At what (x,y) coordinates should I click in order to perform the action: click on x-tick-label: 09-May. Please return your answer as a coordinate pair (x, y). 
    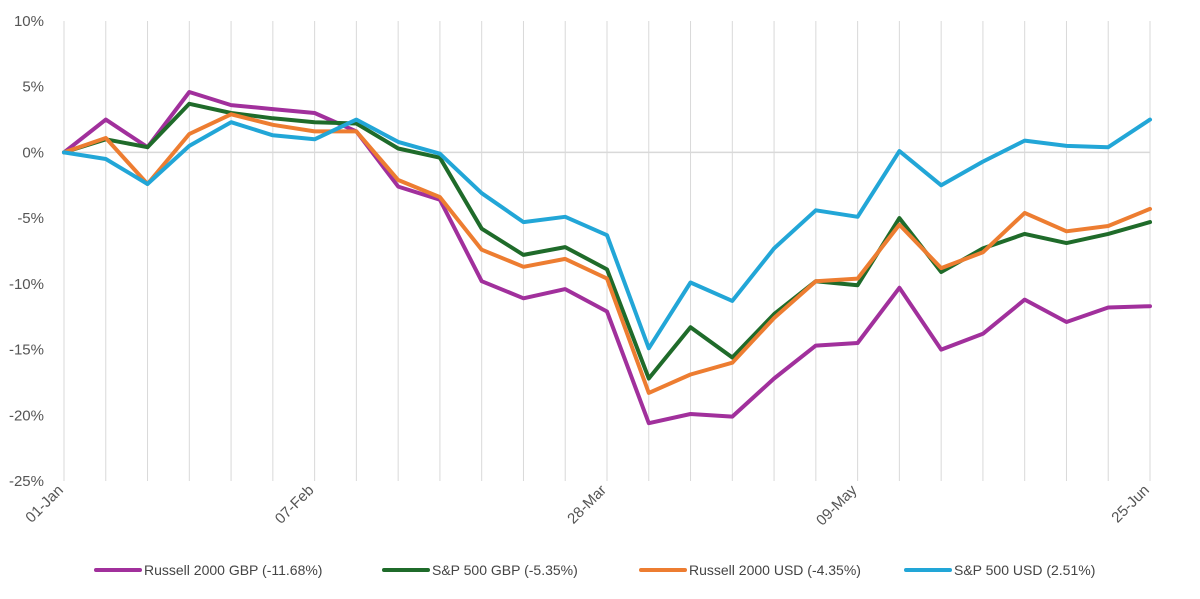
    Looking at the image, I should click on (837, 505).